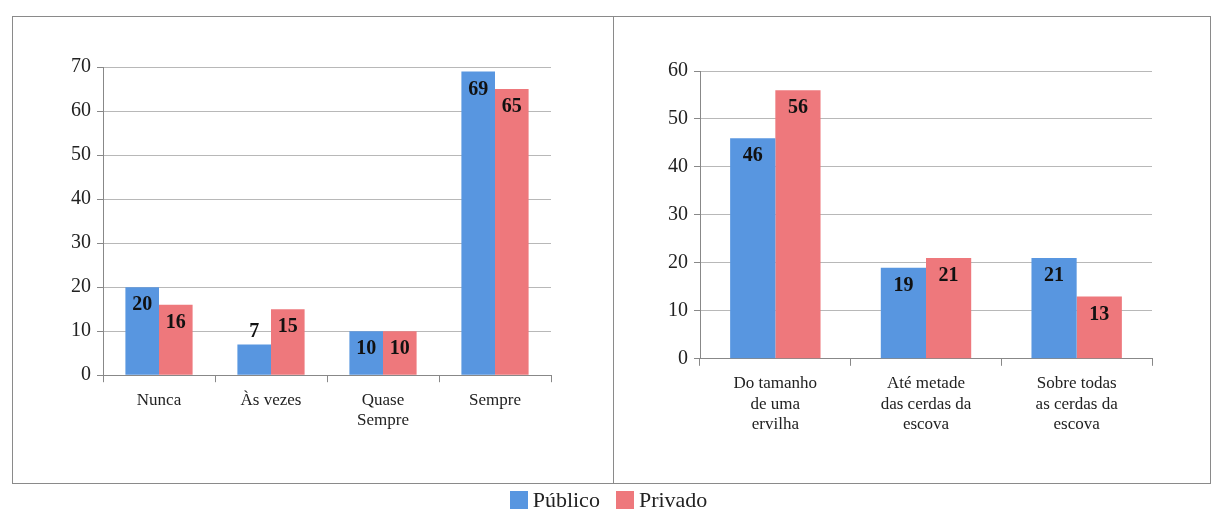 The image size is (1217, 515). I want to click on legend-label: Público, so click(566, 499).